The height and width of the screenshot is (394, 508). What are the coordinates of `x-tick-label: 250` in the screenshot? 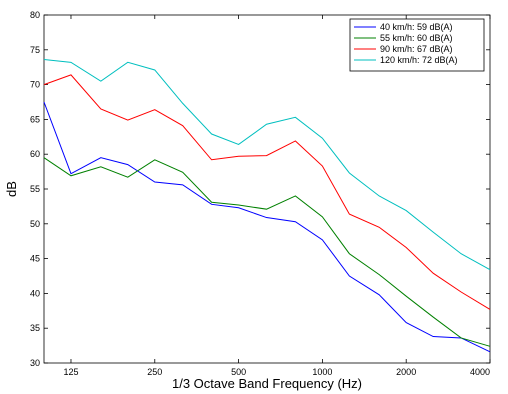 It's located at (154, 372).